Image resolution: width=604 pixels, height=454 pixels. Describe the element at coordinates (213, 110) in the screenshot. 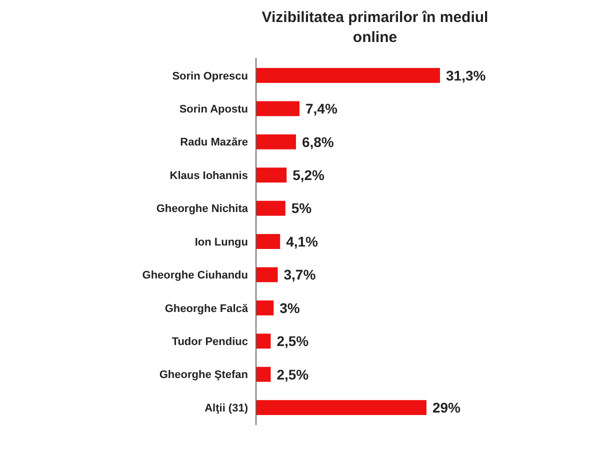

I see `y-tick-label: Sorin Apostu` at that location.